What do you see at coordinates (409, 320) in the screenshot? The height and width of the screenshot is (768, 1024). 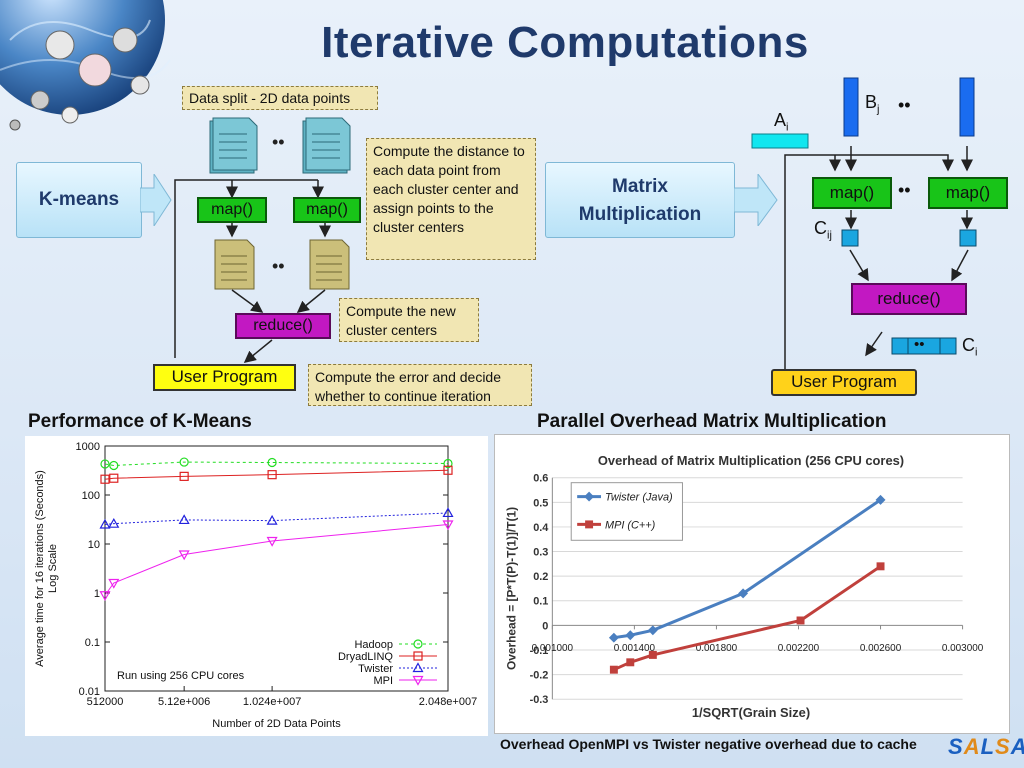 I see `reduce-note: Compute the new cluster centers` at bounding box center [409, 320].